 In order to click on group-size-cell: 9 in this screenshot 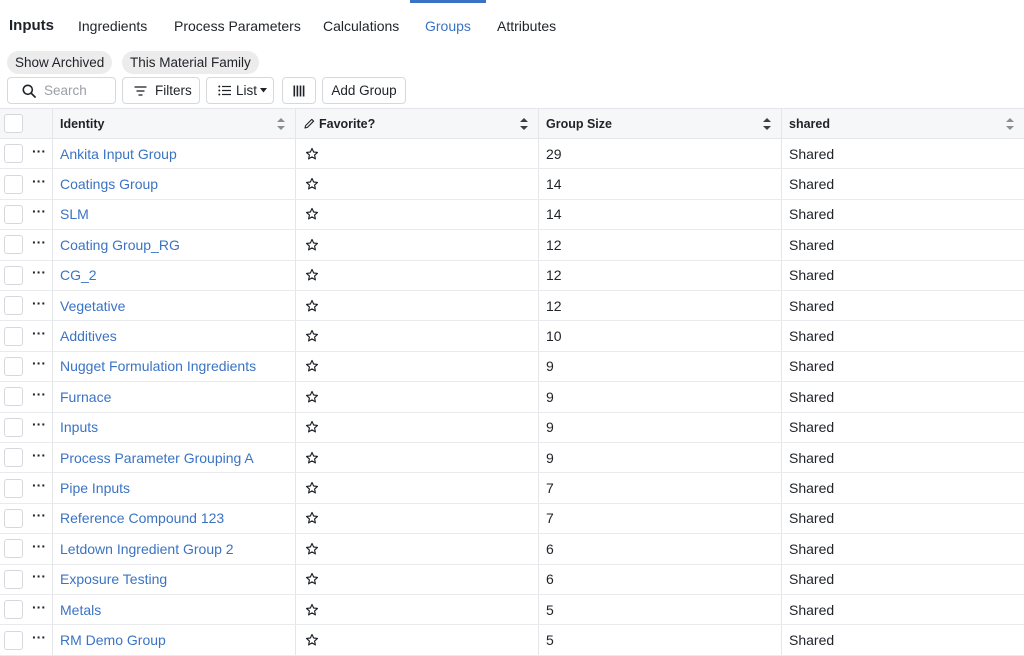, I will do `click(659, 366)`.